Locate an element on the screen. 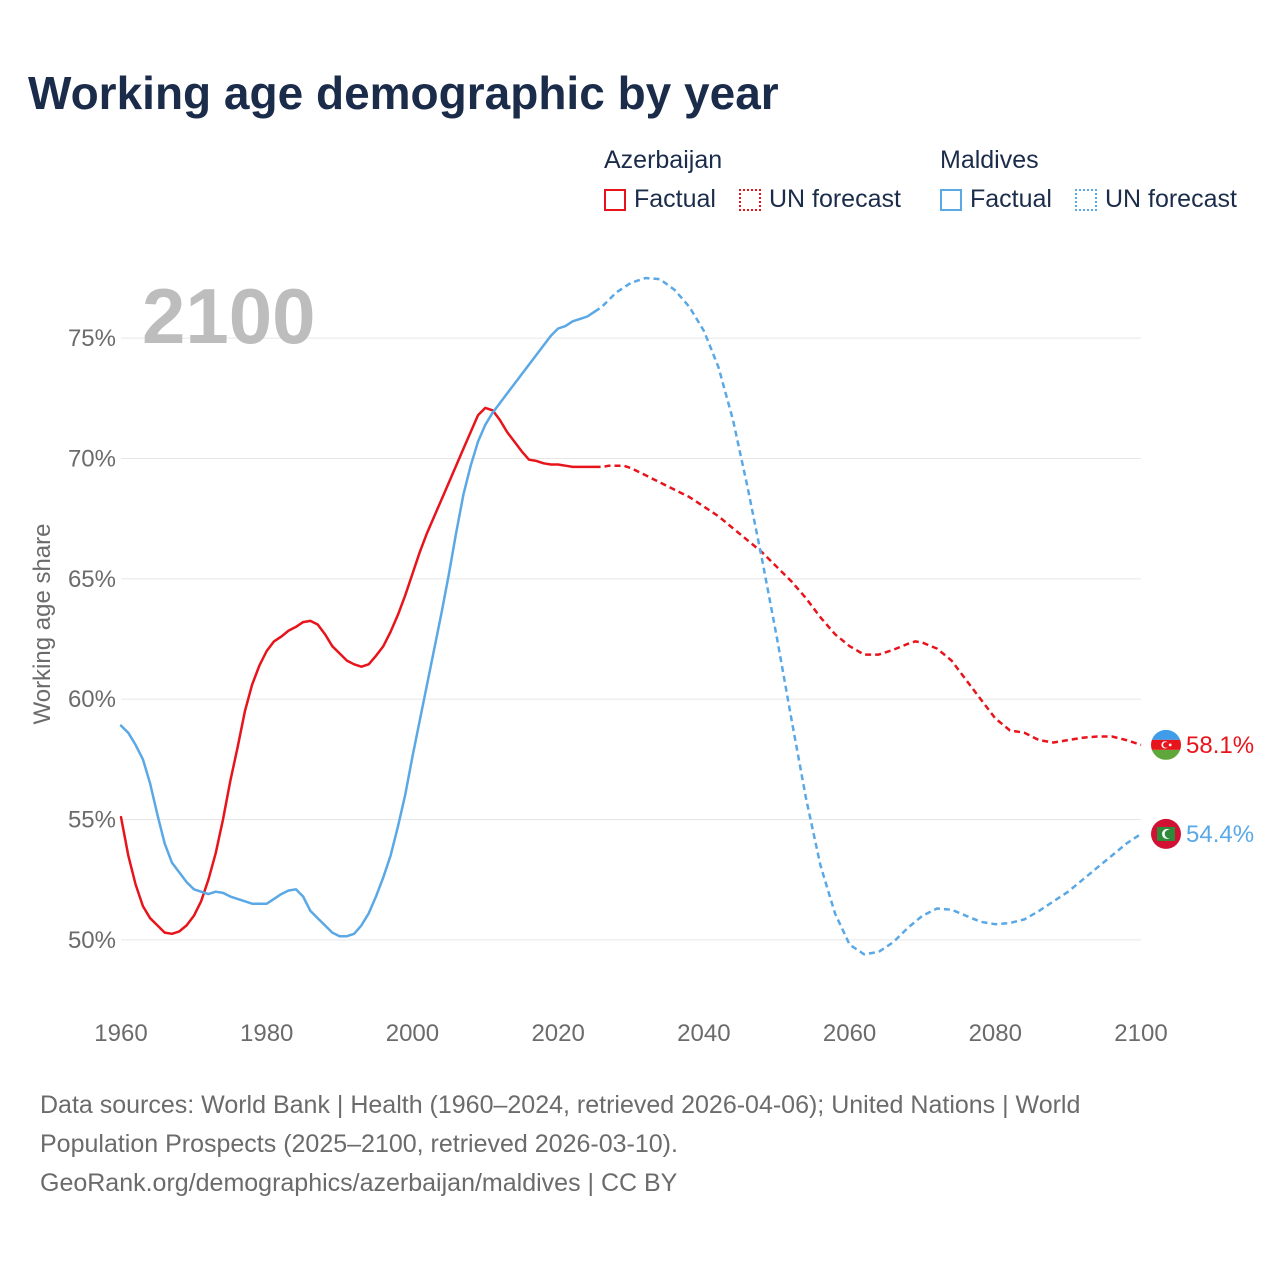 This screenshot has height=1280, width=1280. end-markers: 58.1% 54.4% is located at coordinates (1202, 789).